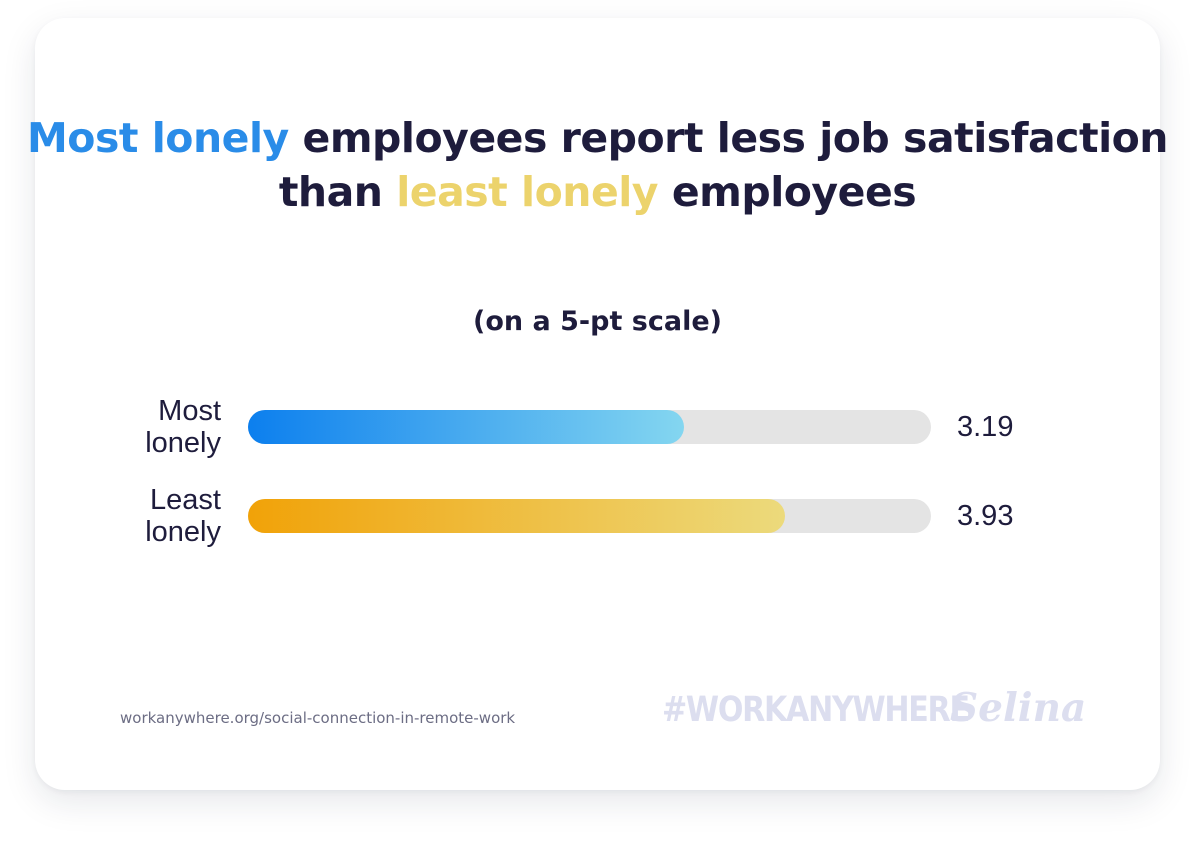 The height and width of the screenshot is (845, 1195). What do you see at coordinates (516, 516) in the screenshot?
I see `bar-least-lonely` at bounding box center [516, 516].